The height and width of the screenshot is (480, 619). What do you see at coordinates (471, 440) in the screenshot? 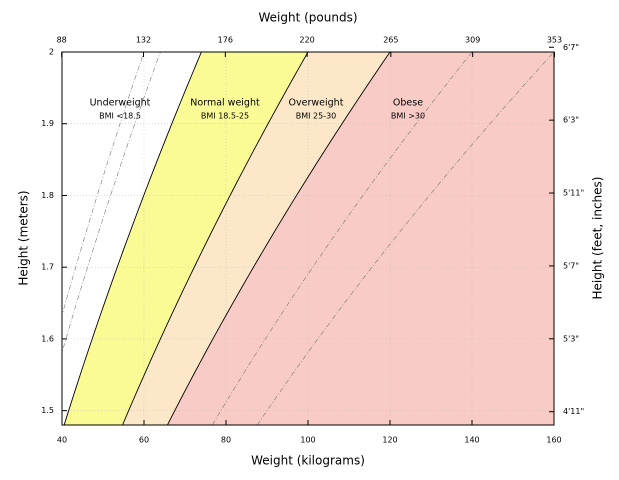
I see `x-tick-label: 140` at bounding box center [471, 440].